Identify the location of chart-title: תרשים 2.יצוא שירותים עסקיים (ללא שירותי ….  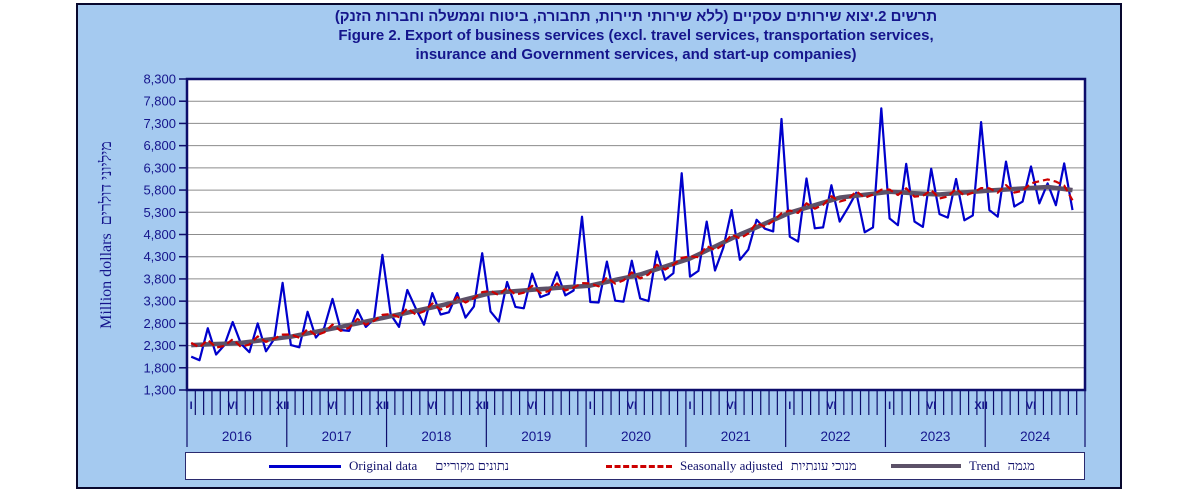
(636, 35).